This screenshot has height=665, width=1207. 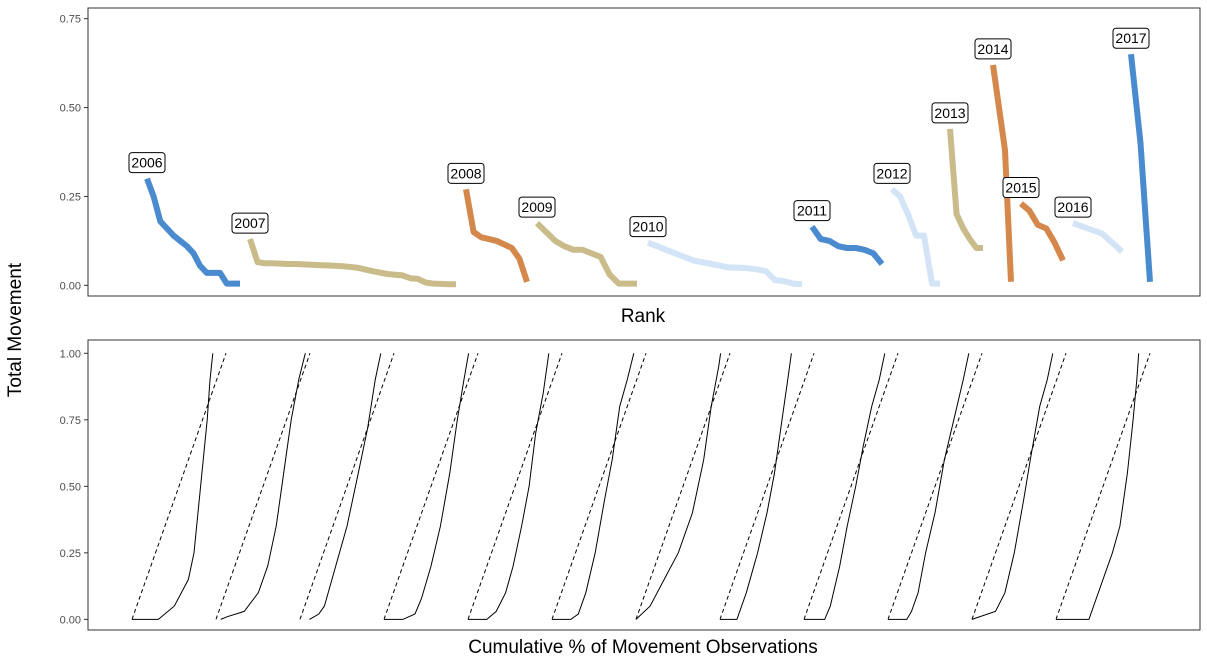 What do you see at coordinates (70, 286) in the screenshot?
I see `top-y-tick-label: 0.00` at bounding box center [70, 286].